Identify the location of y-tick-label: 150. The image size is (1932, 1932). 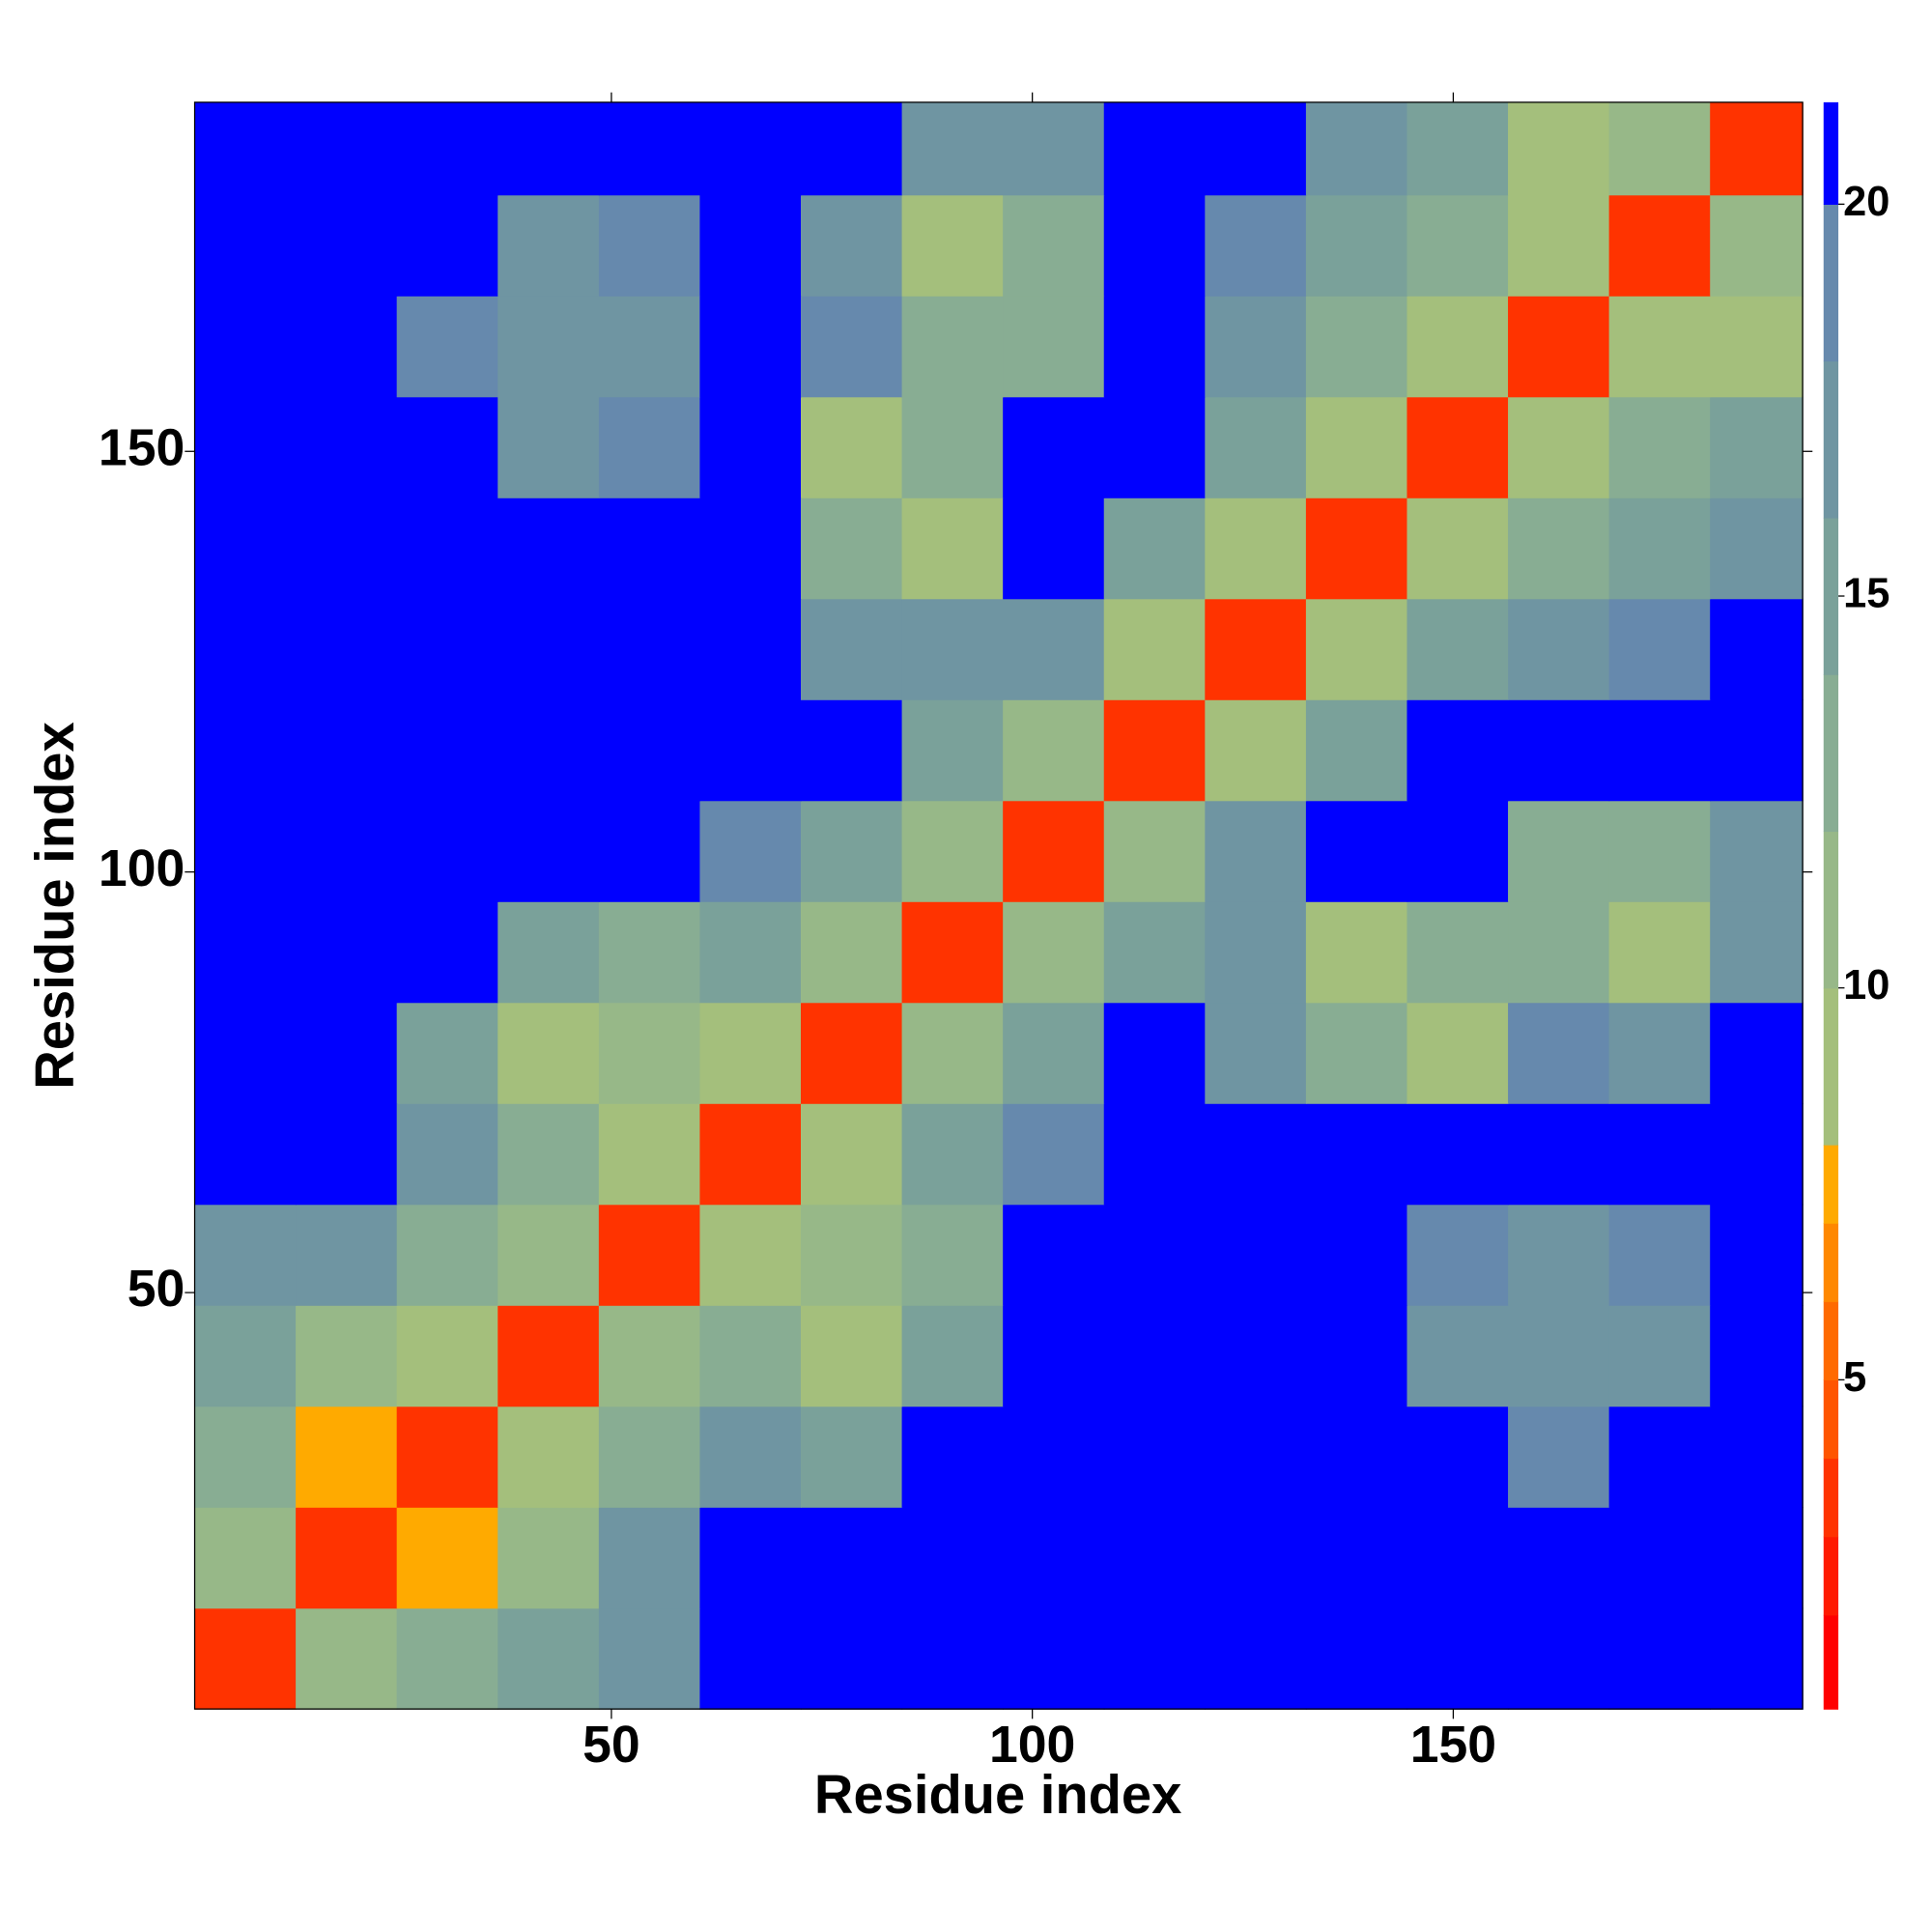
(142, 447).